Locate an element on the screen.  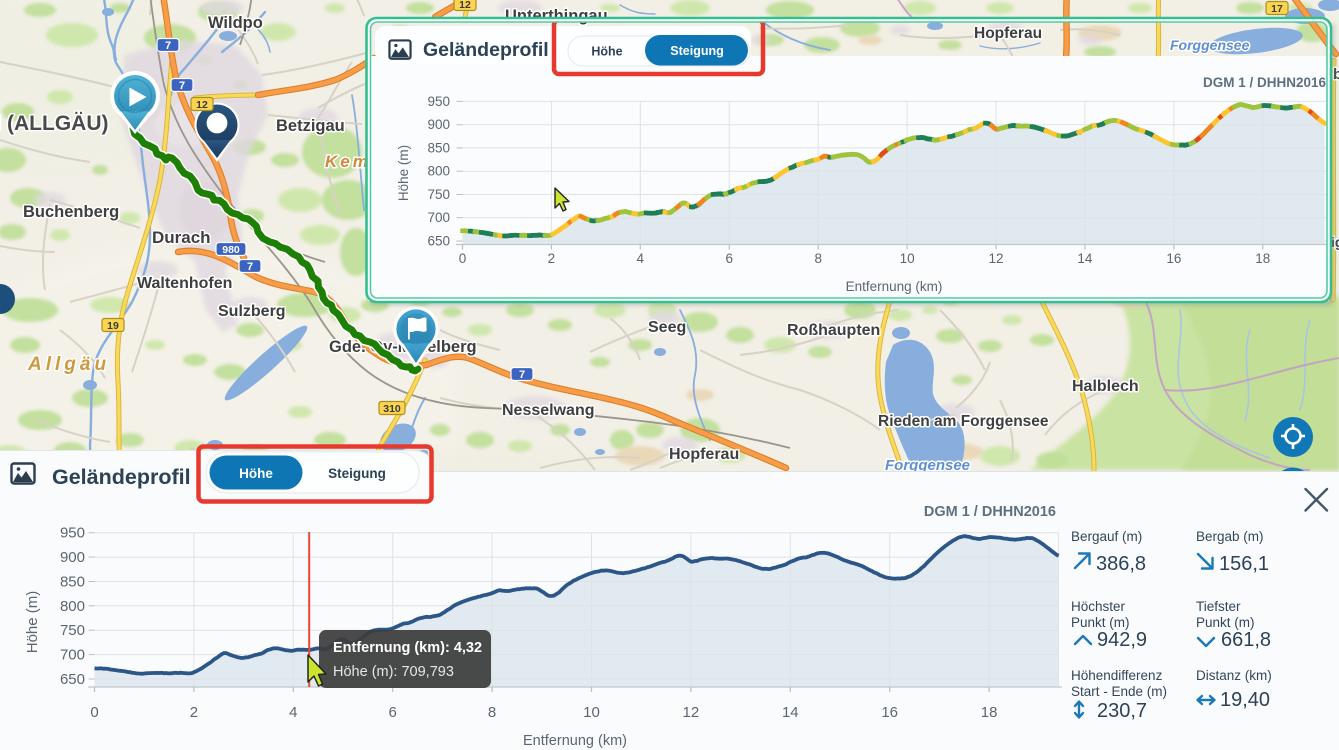
svg-text: 156,1 is located at coordinates (1244, 564).